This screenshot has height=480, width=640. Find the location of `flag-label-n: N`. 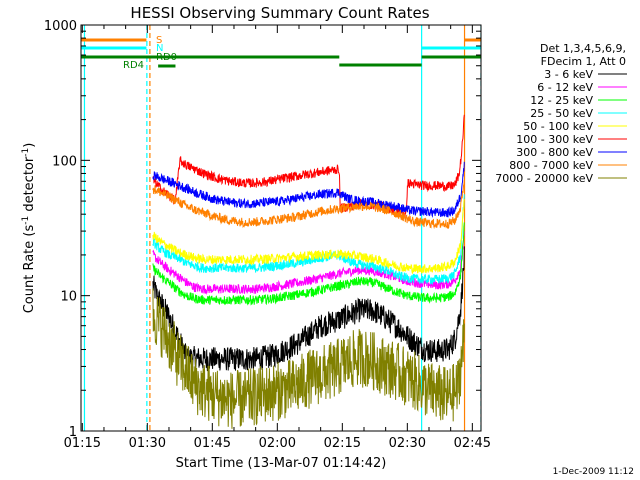

flag-label-n: N is located at coordinates (159, 48).